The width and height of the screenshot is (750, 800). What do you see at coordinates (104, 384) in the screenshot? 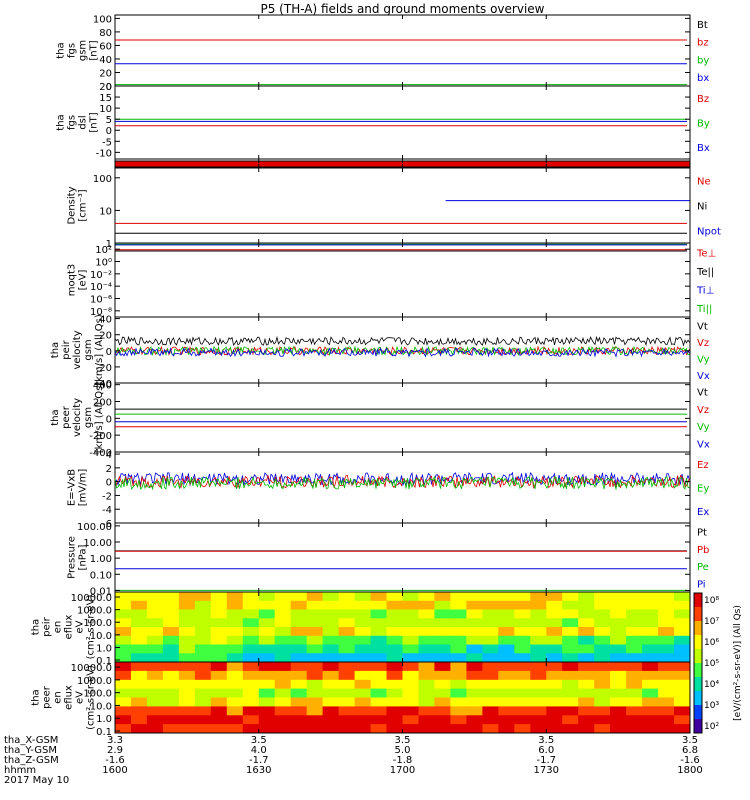
I see `y-tick-label: -40` at bounding box center [104, 384].